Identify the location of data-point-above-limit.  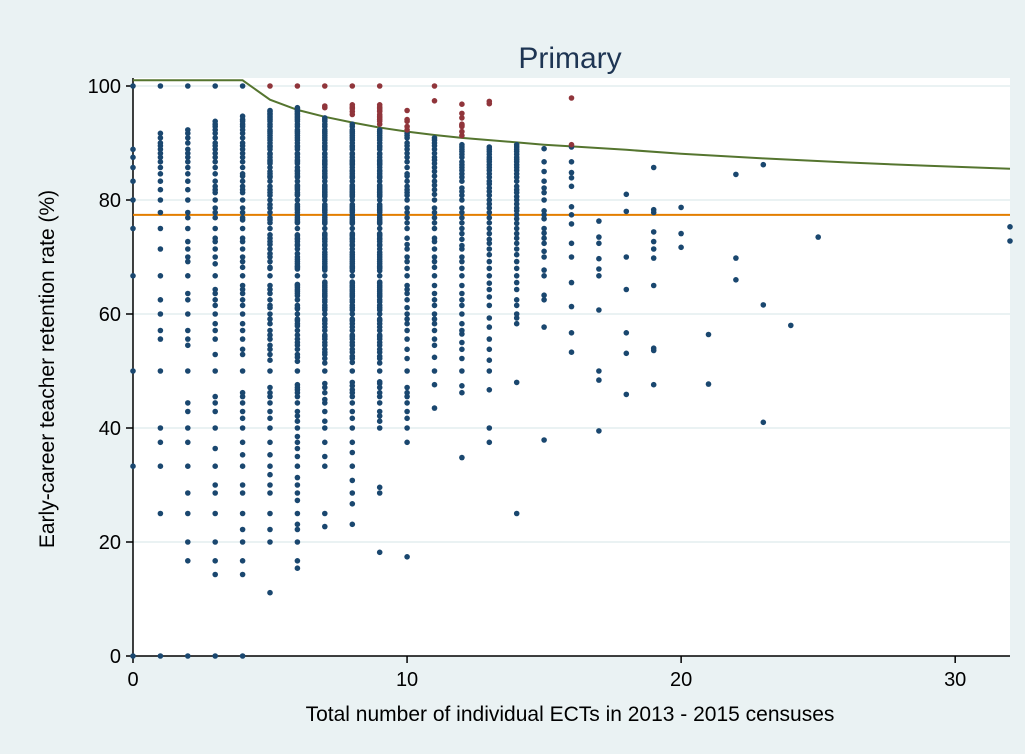
(462, 113).